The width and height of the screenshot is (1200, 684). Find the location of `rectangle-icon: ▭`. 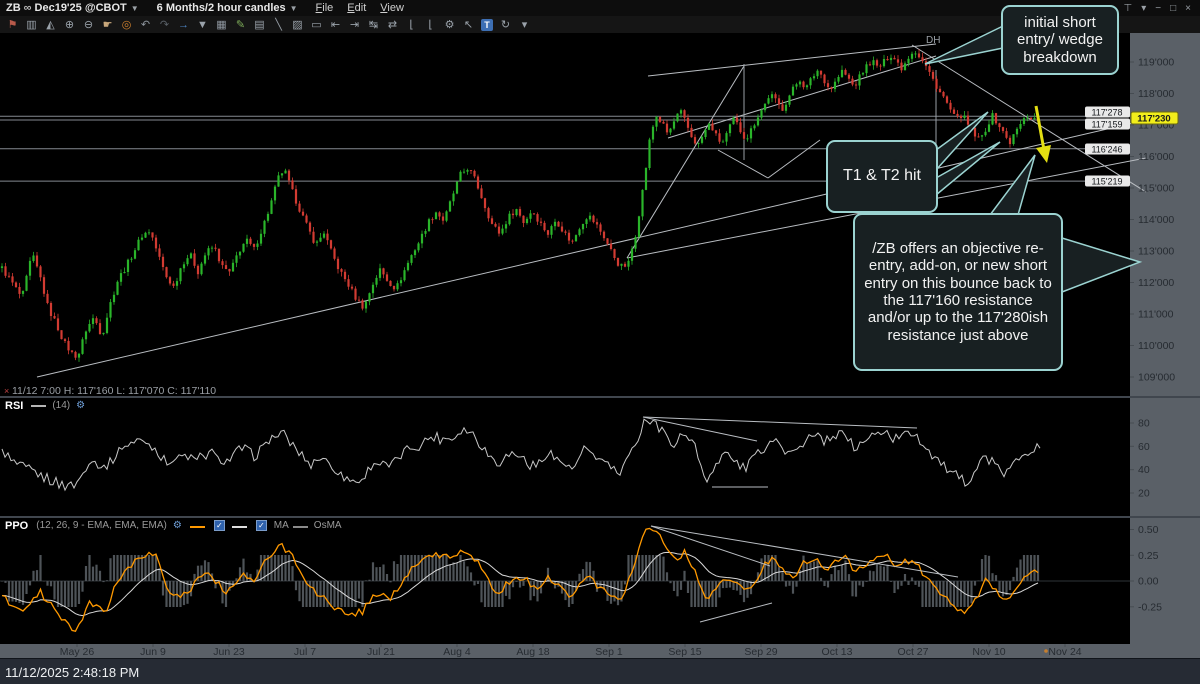

rectangle-icon: ▭ is located at coordinates (316, 25).